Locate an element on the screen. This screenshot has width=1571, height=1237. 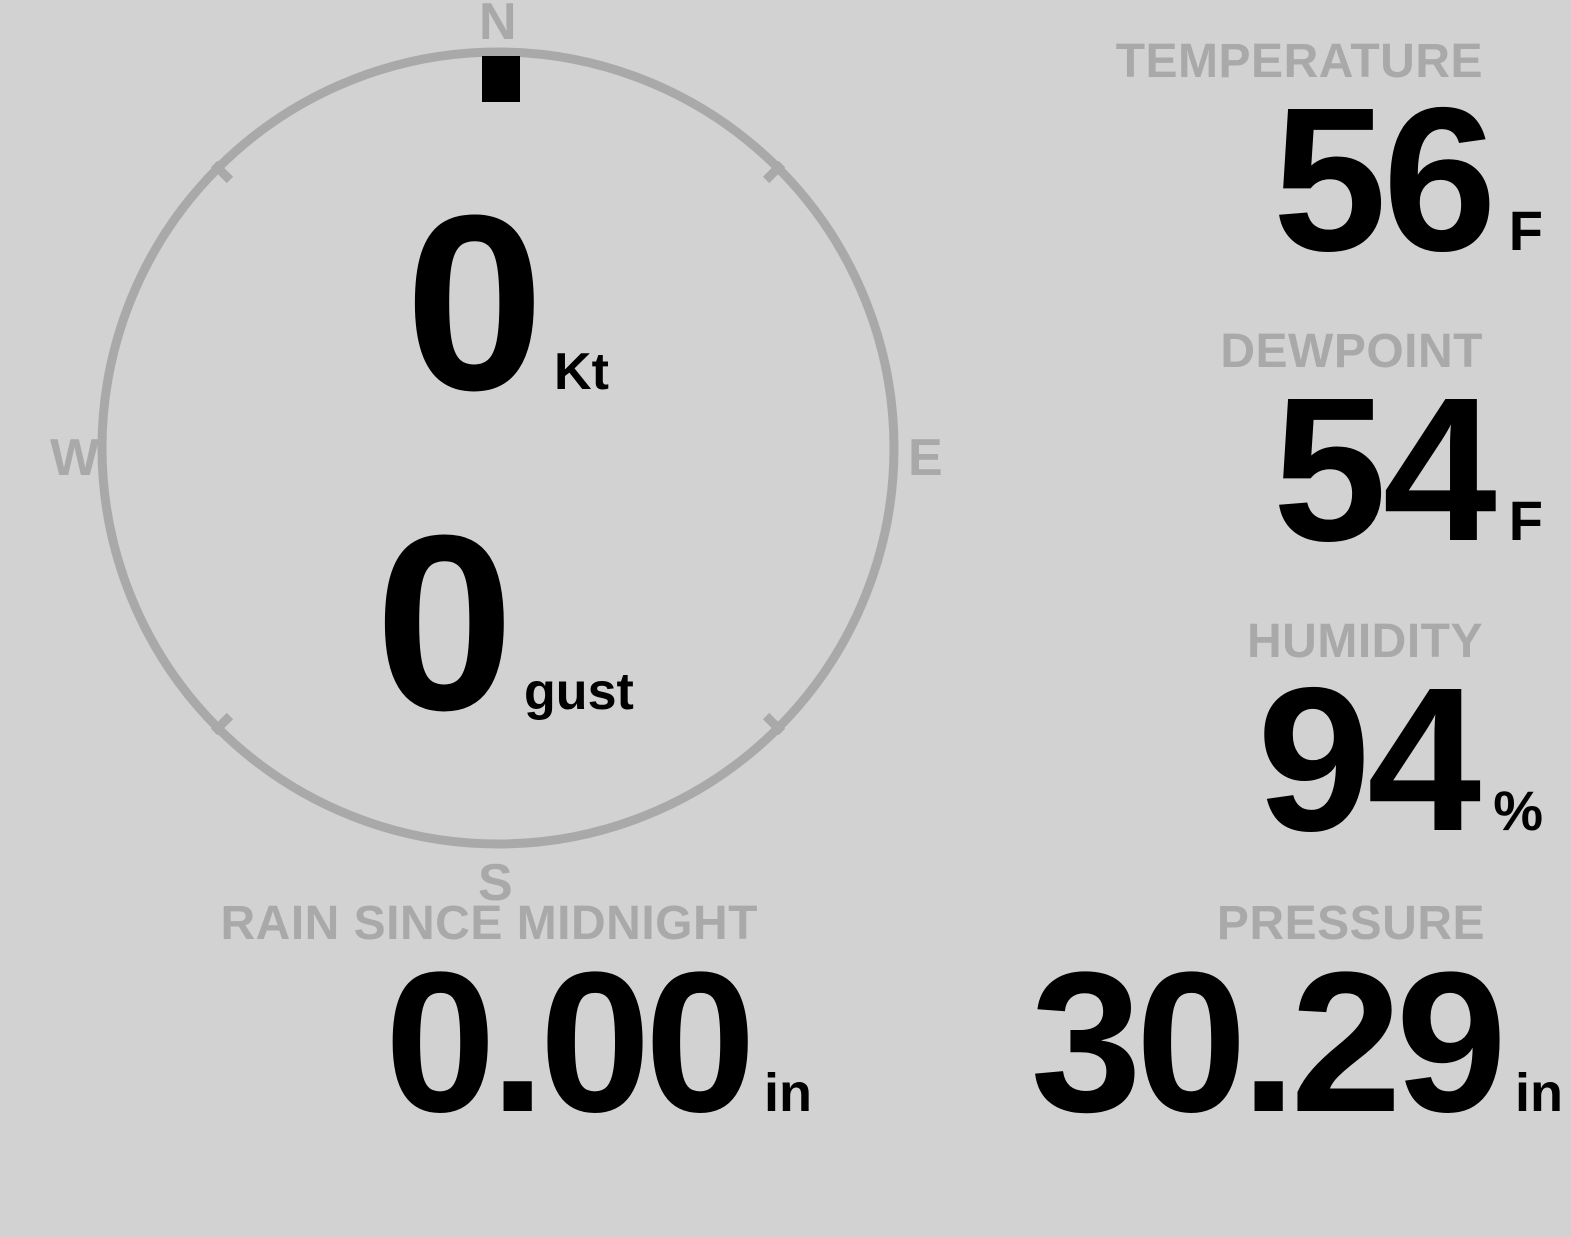
metric-temperature-value-row: 56 F is located at coordinates (1291, 179).